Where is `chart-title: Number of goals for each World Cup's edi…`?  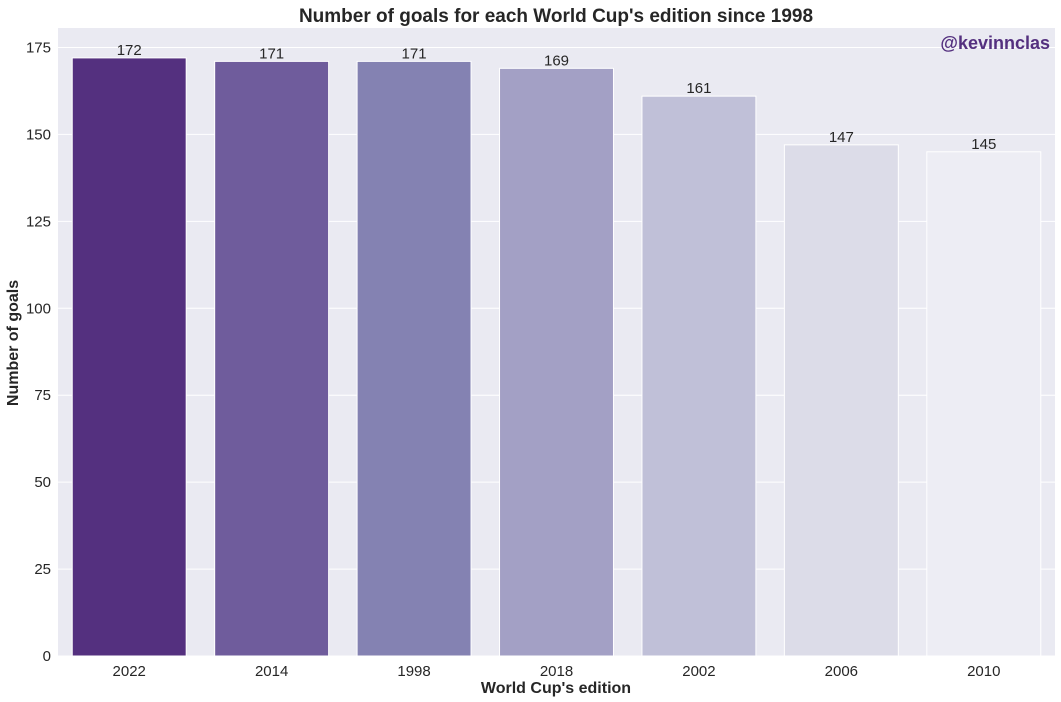
chart-title: Number of goals for each World Cup's edi… is located at coordinates (556, 16).